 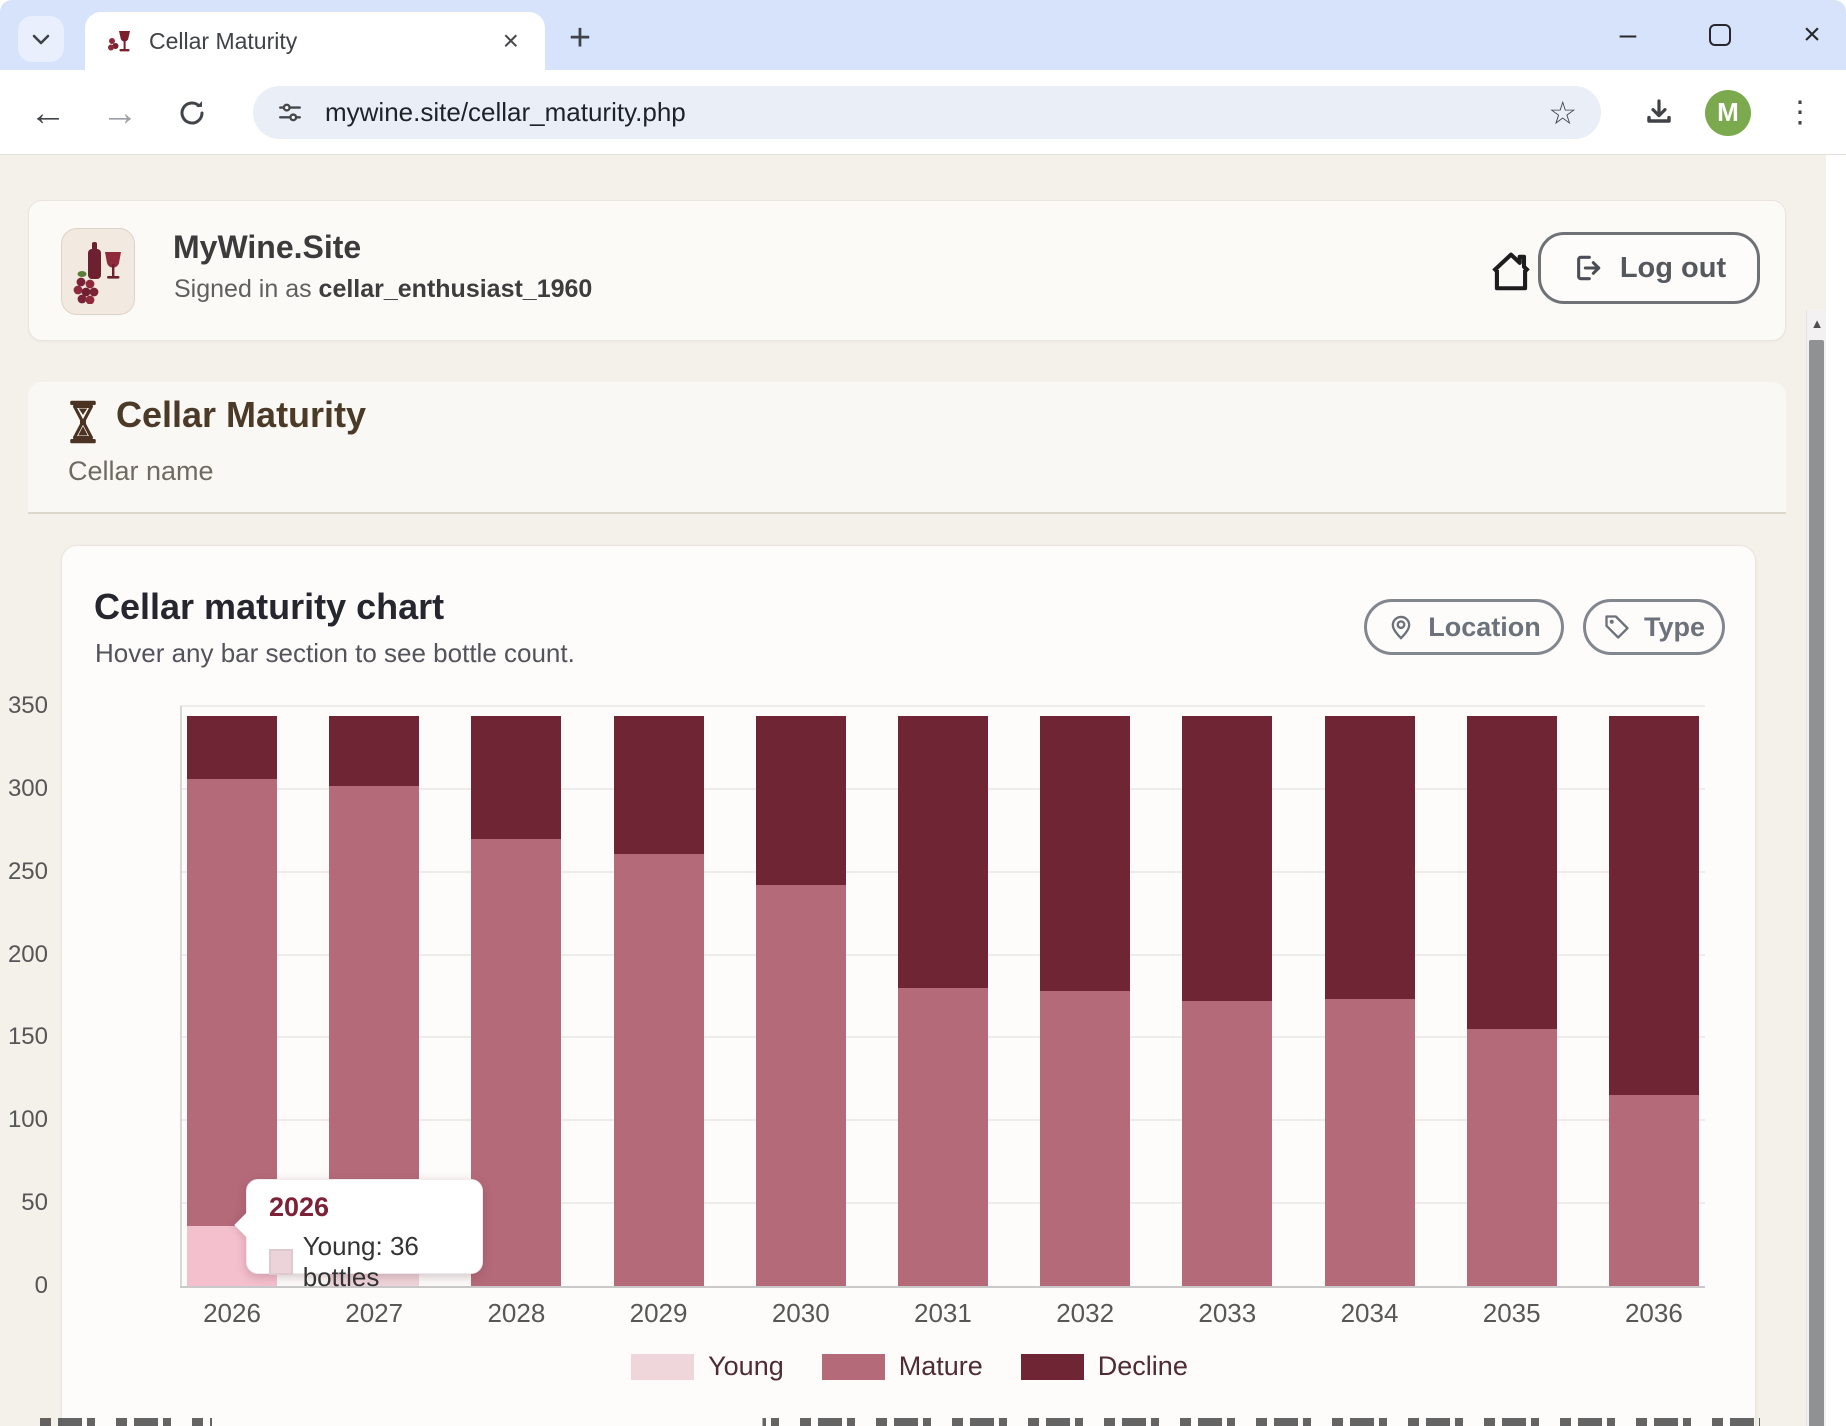 What do you see at coordinates (120, 112) in the screenshot?
I see `forward-button: →` at bounding box center [120, 112].